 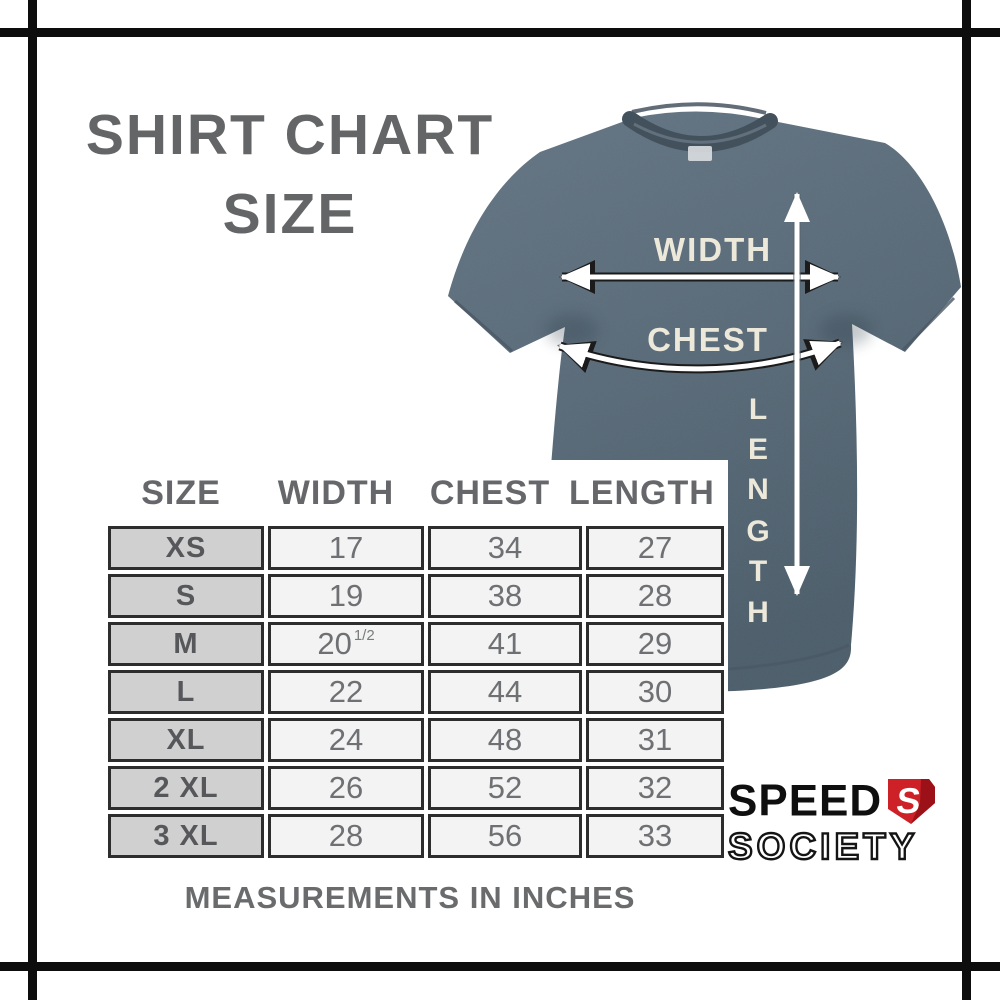 What do you see at coordinates (186, 692) in the screenshot?
I see `size-cell: L` at bounding box center [186, 692].